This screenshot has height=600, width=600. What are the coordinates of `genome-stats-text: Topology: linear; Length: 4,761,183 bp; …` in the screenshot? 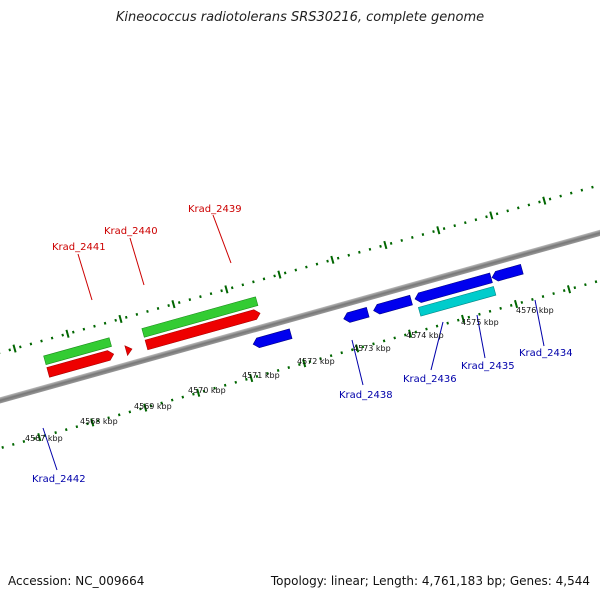 It's located at (430, 581).